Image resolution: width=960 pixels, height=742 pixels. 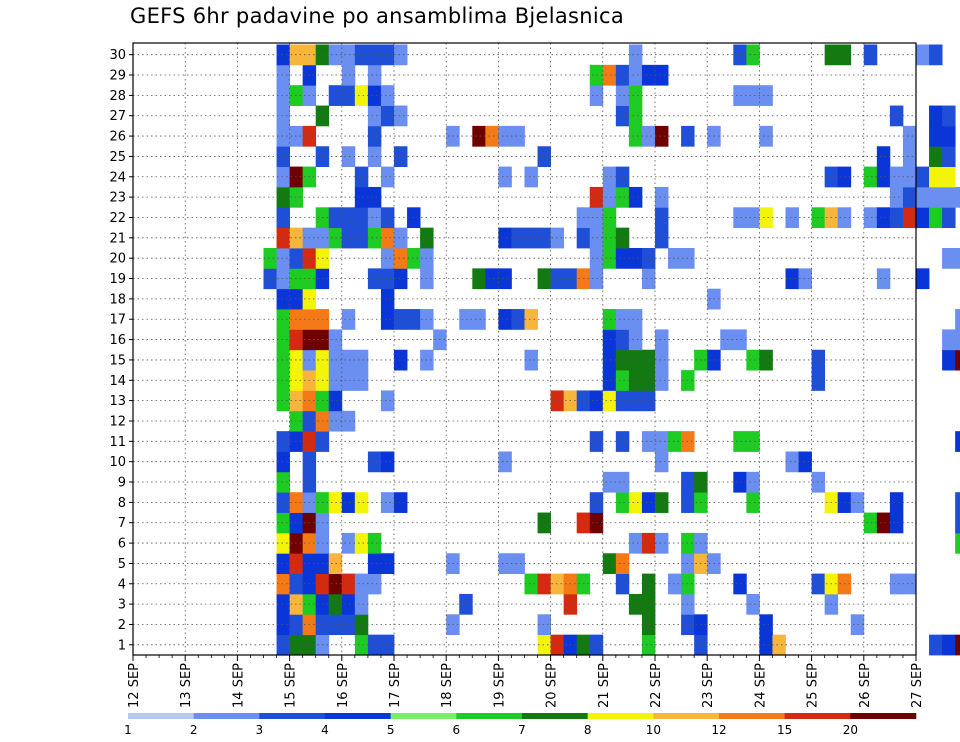 What do you see at coordinates (395, 685) in the screenshot?
I see `x-tick-label: 17 SEP` at bounding box center [395, 685].